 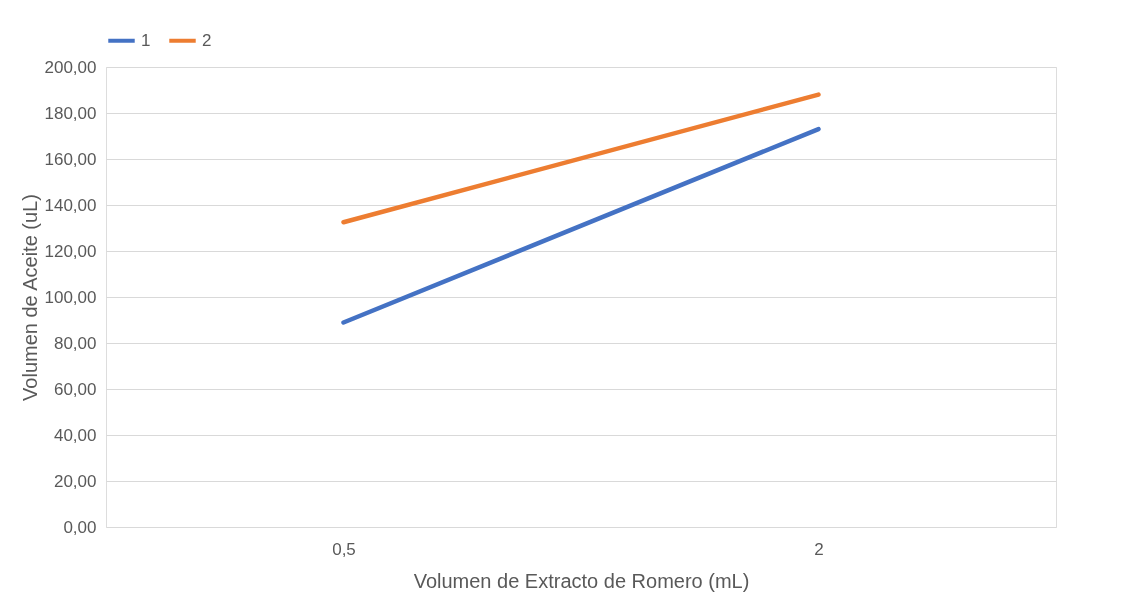 What do you see at coordinates (75, 389) in the screenshot?
I see `y-tick-label: 60,00` at bounding box center [75, 389].